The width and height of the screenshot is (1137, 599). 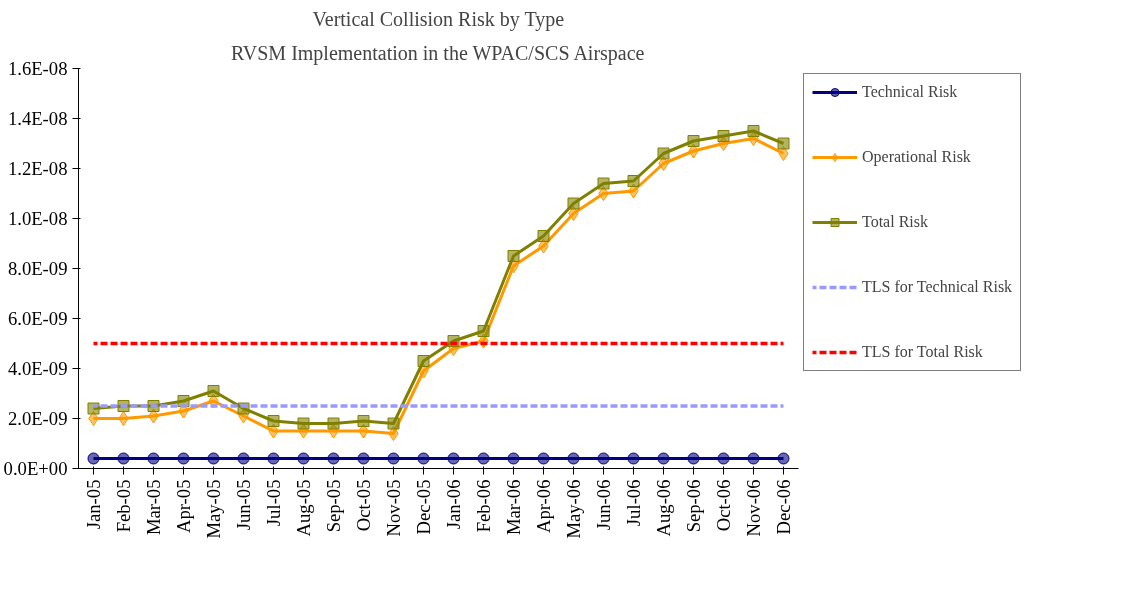 I want to click on y-tick-label: 6.0E-09, so click(x=37, y=318).